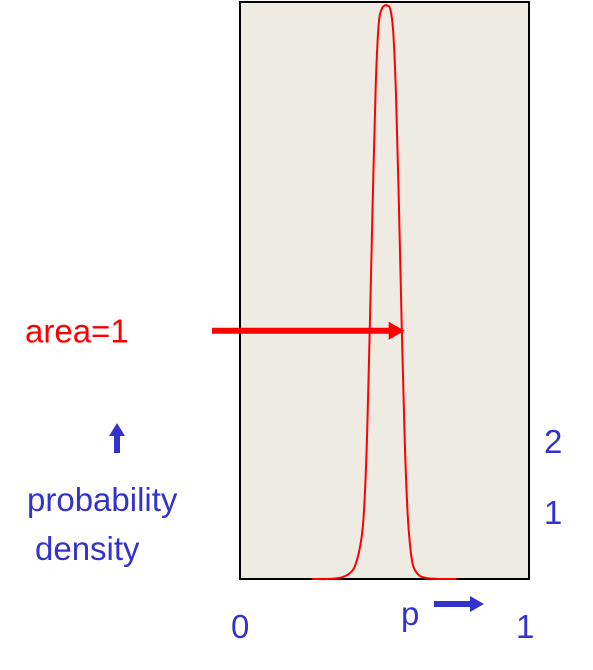 This screenshot has height=670, width=593. Describe the element at coordinates (553, 512) in the screenshot. I see `y-tick-label-1: 1` at that location.